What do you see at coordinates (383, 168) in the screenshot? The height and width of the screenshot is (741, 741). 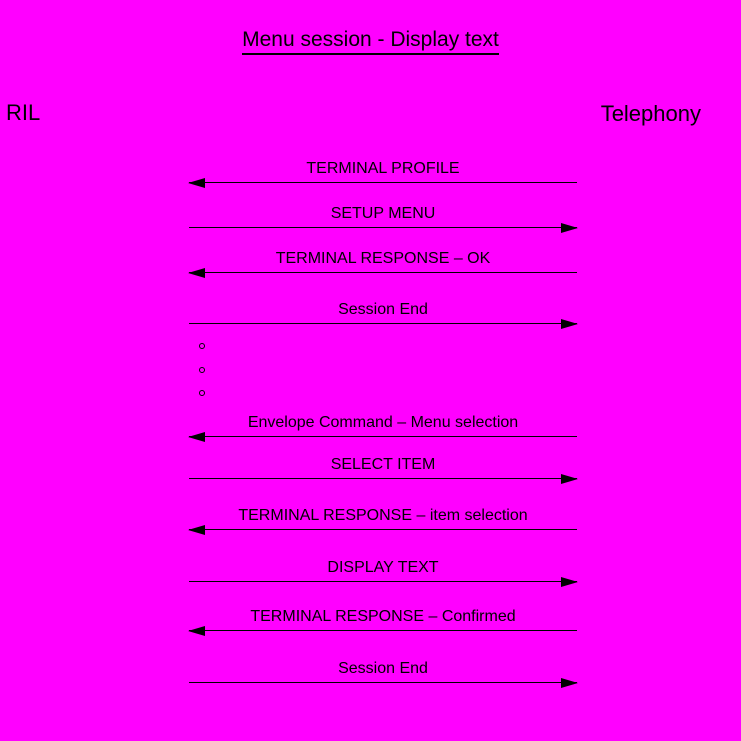 I see `message-label: TERMINAL PROFILE` at bounding box center [383, 168].